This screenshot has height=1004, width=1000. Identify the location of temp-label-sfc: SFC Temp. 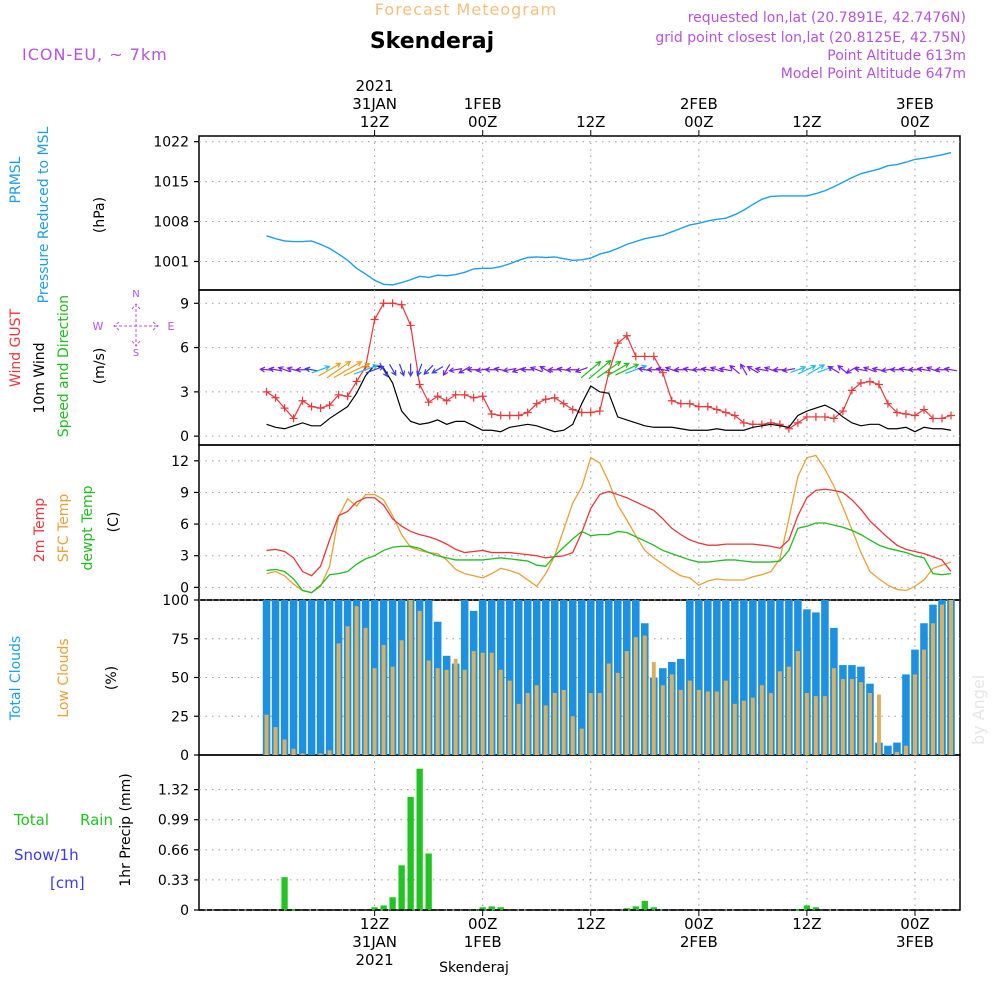
(64, 528).